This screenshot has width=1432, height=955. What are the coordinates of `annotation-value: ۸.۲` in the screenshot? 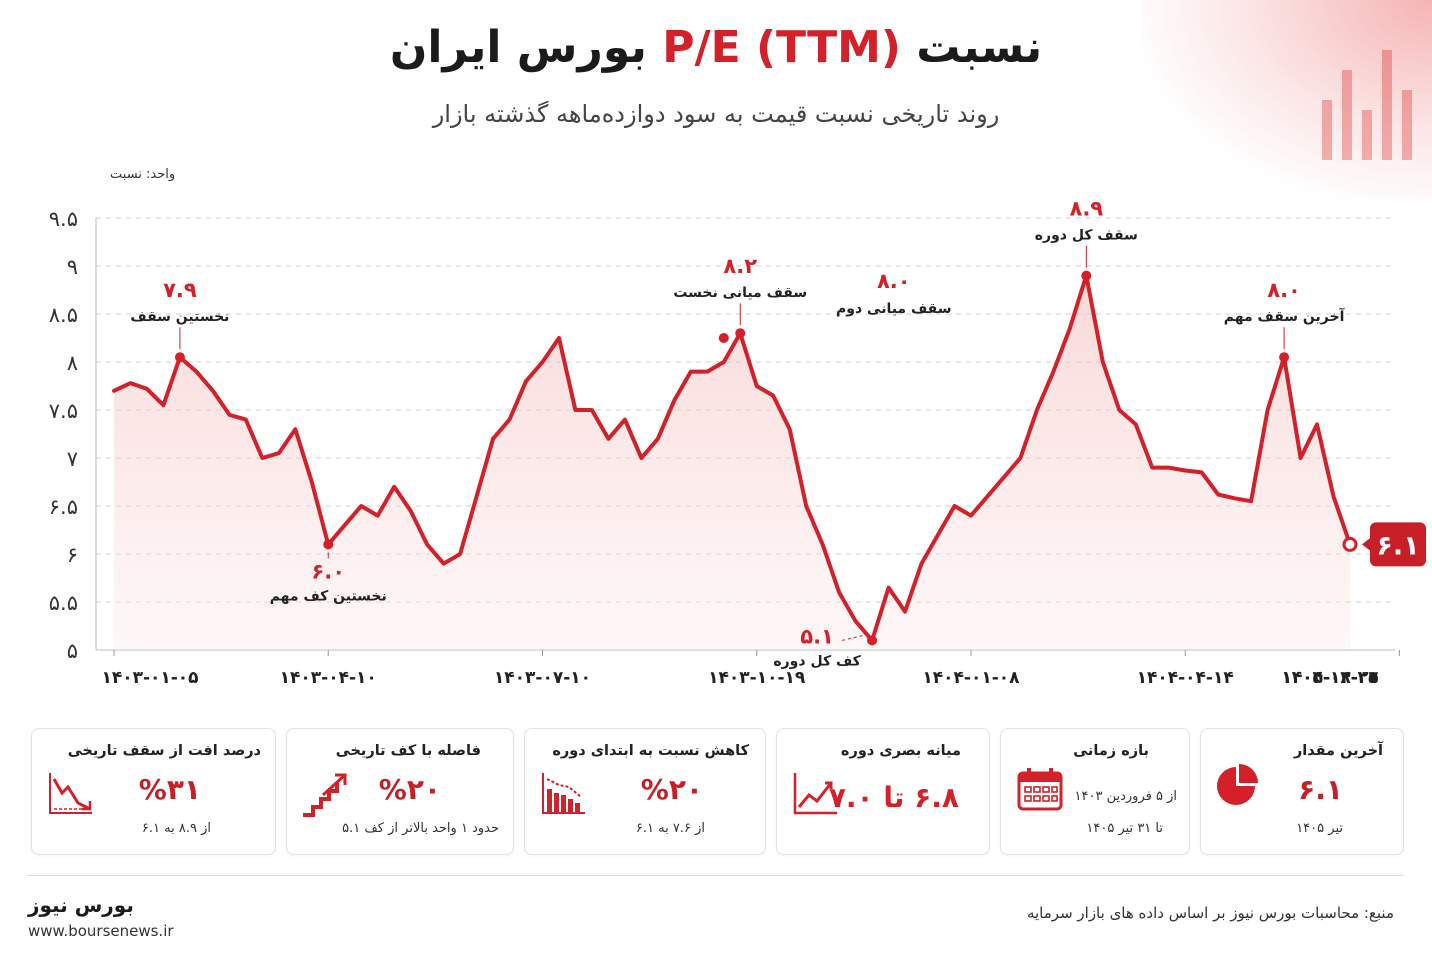 It's located at (740, 266).